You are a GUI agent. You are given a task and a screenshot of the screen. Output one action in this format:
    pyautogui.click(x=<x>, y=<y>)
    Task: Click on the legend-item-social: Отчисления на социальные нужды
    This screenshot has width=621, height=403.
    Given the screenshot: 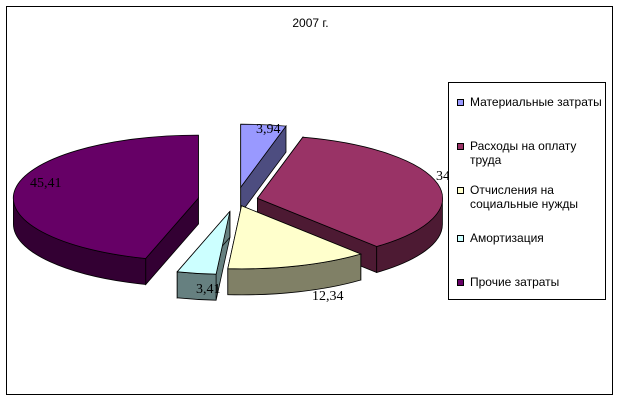 What is the action you would take?
    pyautogui.click(x=530, y=197)
    